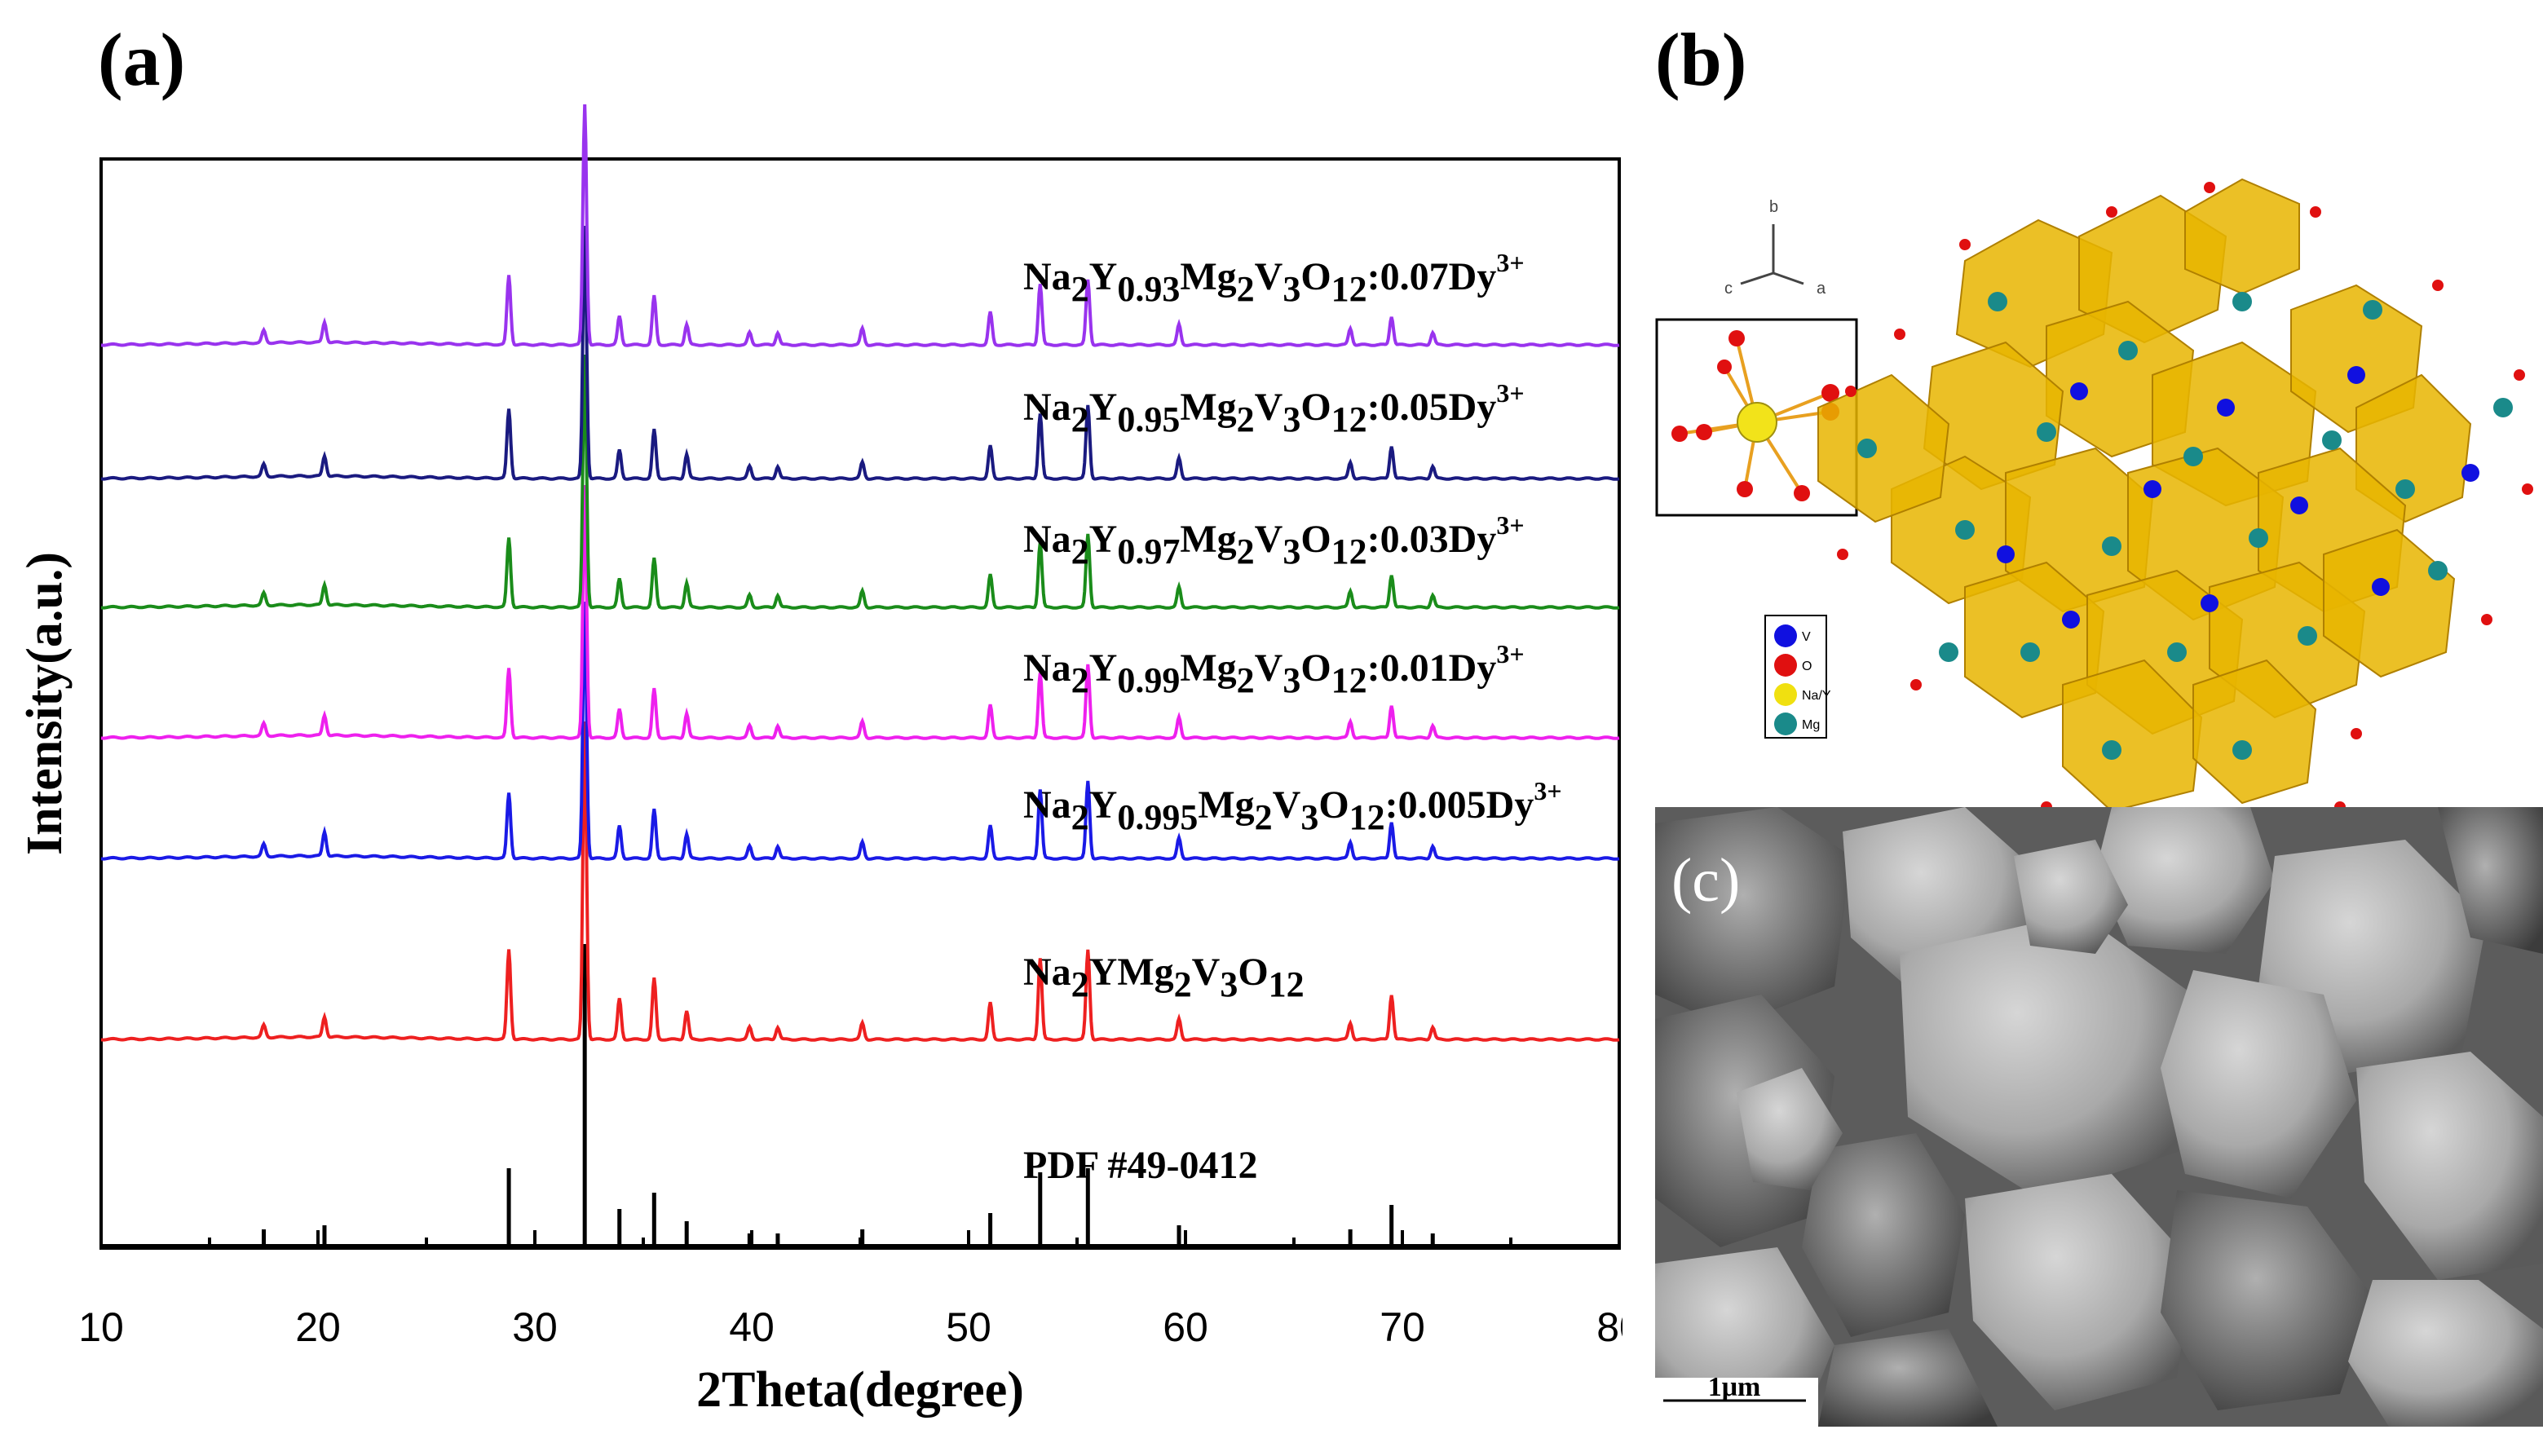 This screenshot has height=1456, width=2543. I want to click on grains, so click(2099, 1117).